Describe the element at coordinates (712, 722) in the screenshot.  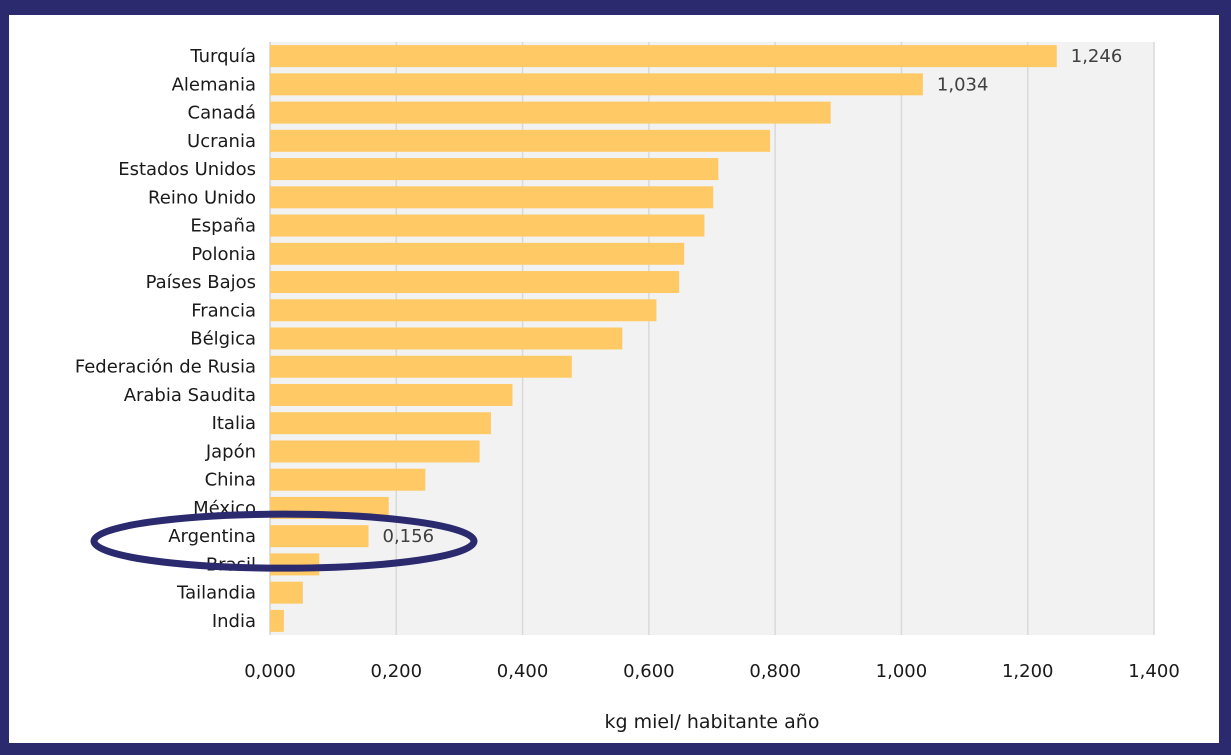
I see `x-axis-title: kg miel/ habitante año` at that location.